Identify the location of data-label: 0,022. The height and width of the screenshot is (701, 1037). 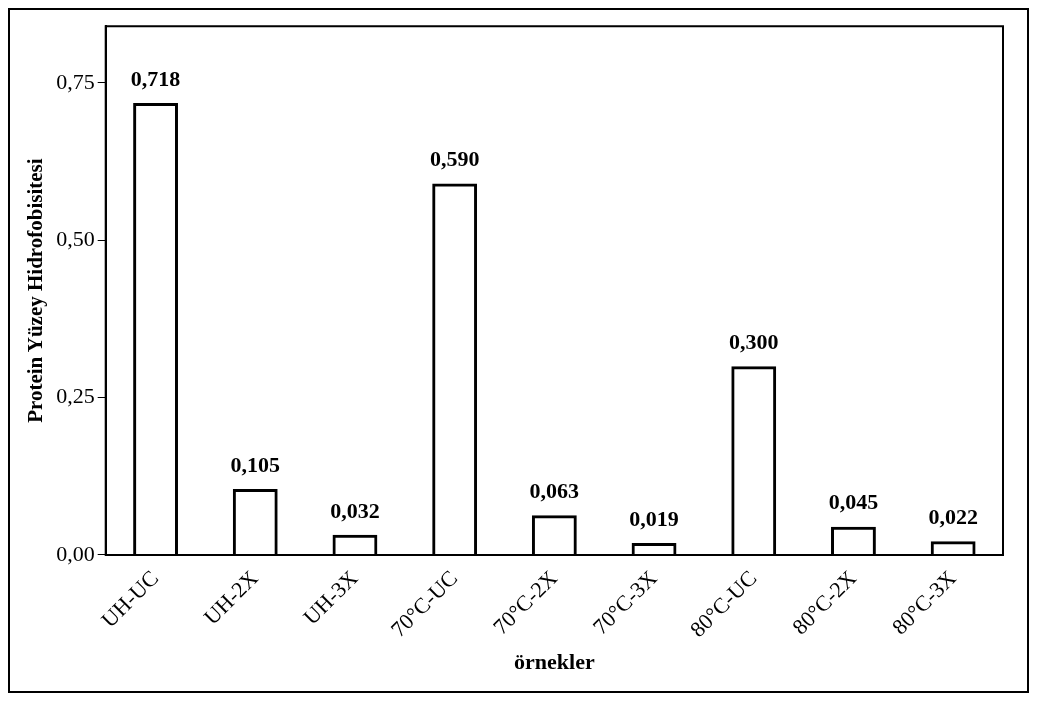
(953, 516).